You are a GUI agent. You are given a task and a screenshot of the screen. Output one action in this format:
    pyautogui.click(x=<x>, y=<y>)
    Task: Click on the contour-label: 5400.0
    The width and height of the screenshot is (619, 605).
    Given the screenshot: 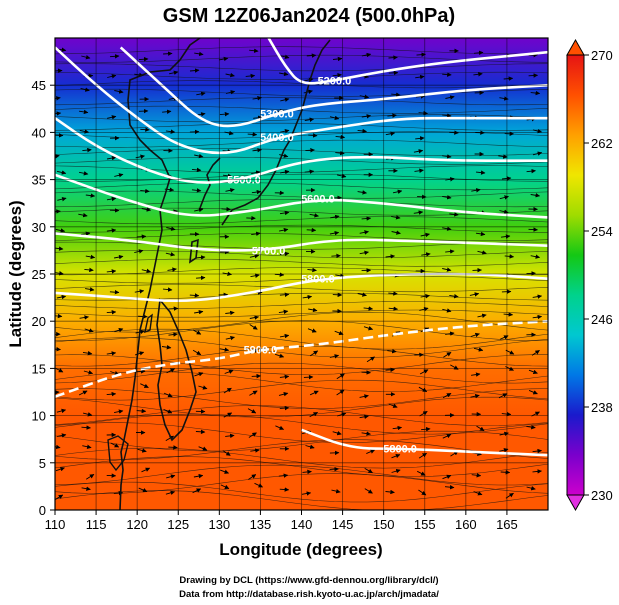 What is the action you would take?
    pyautogui.click(x=277, y=138)
    